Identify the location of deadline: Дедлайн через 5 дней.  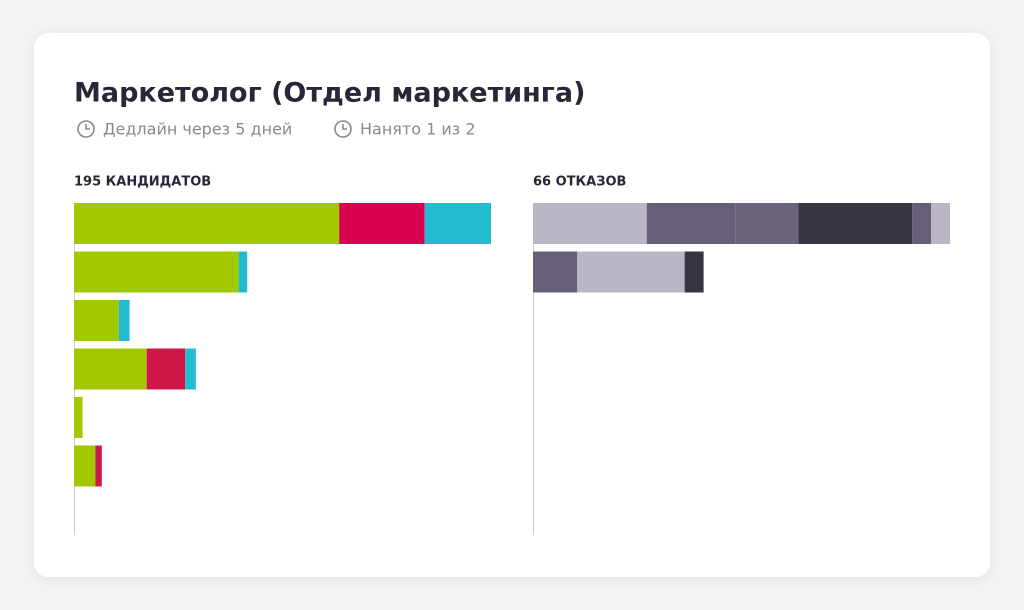
(197, 129).